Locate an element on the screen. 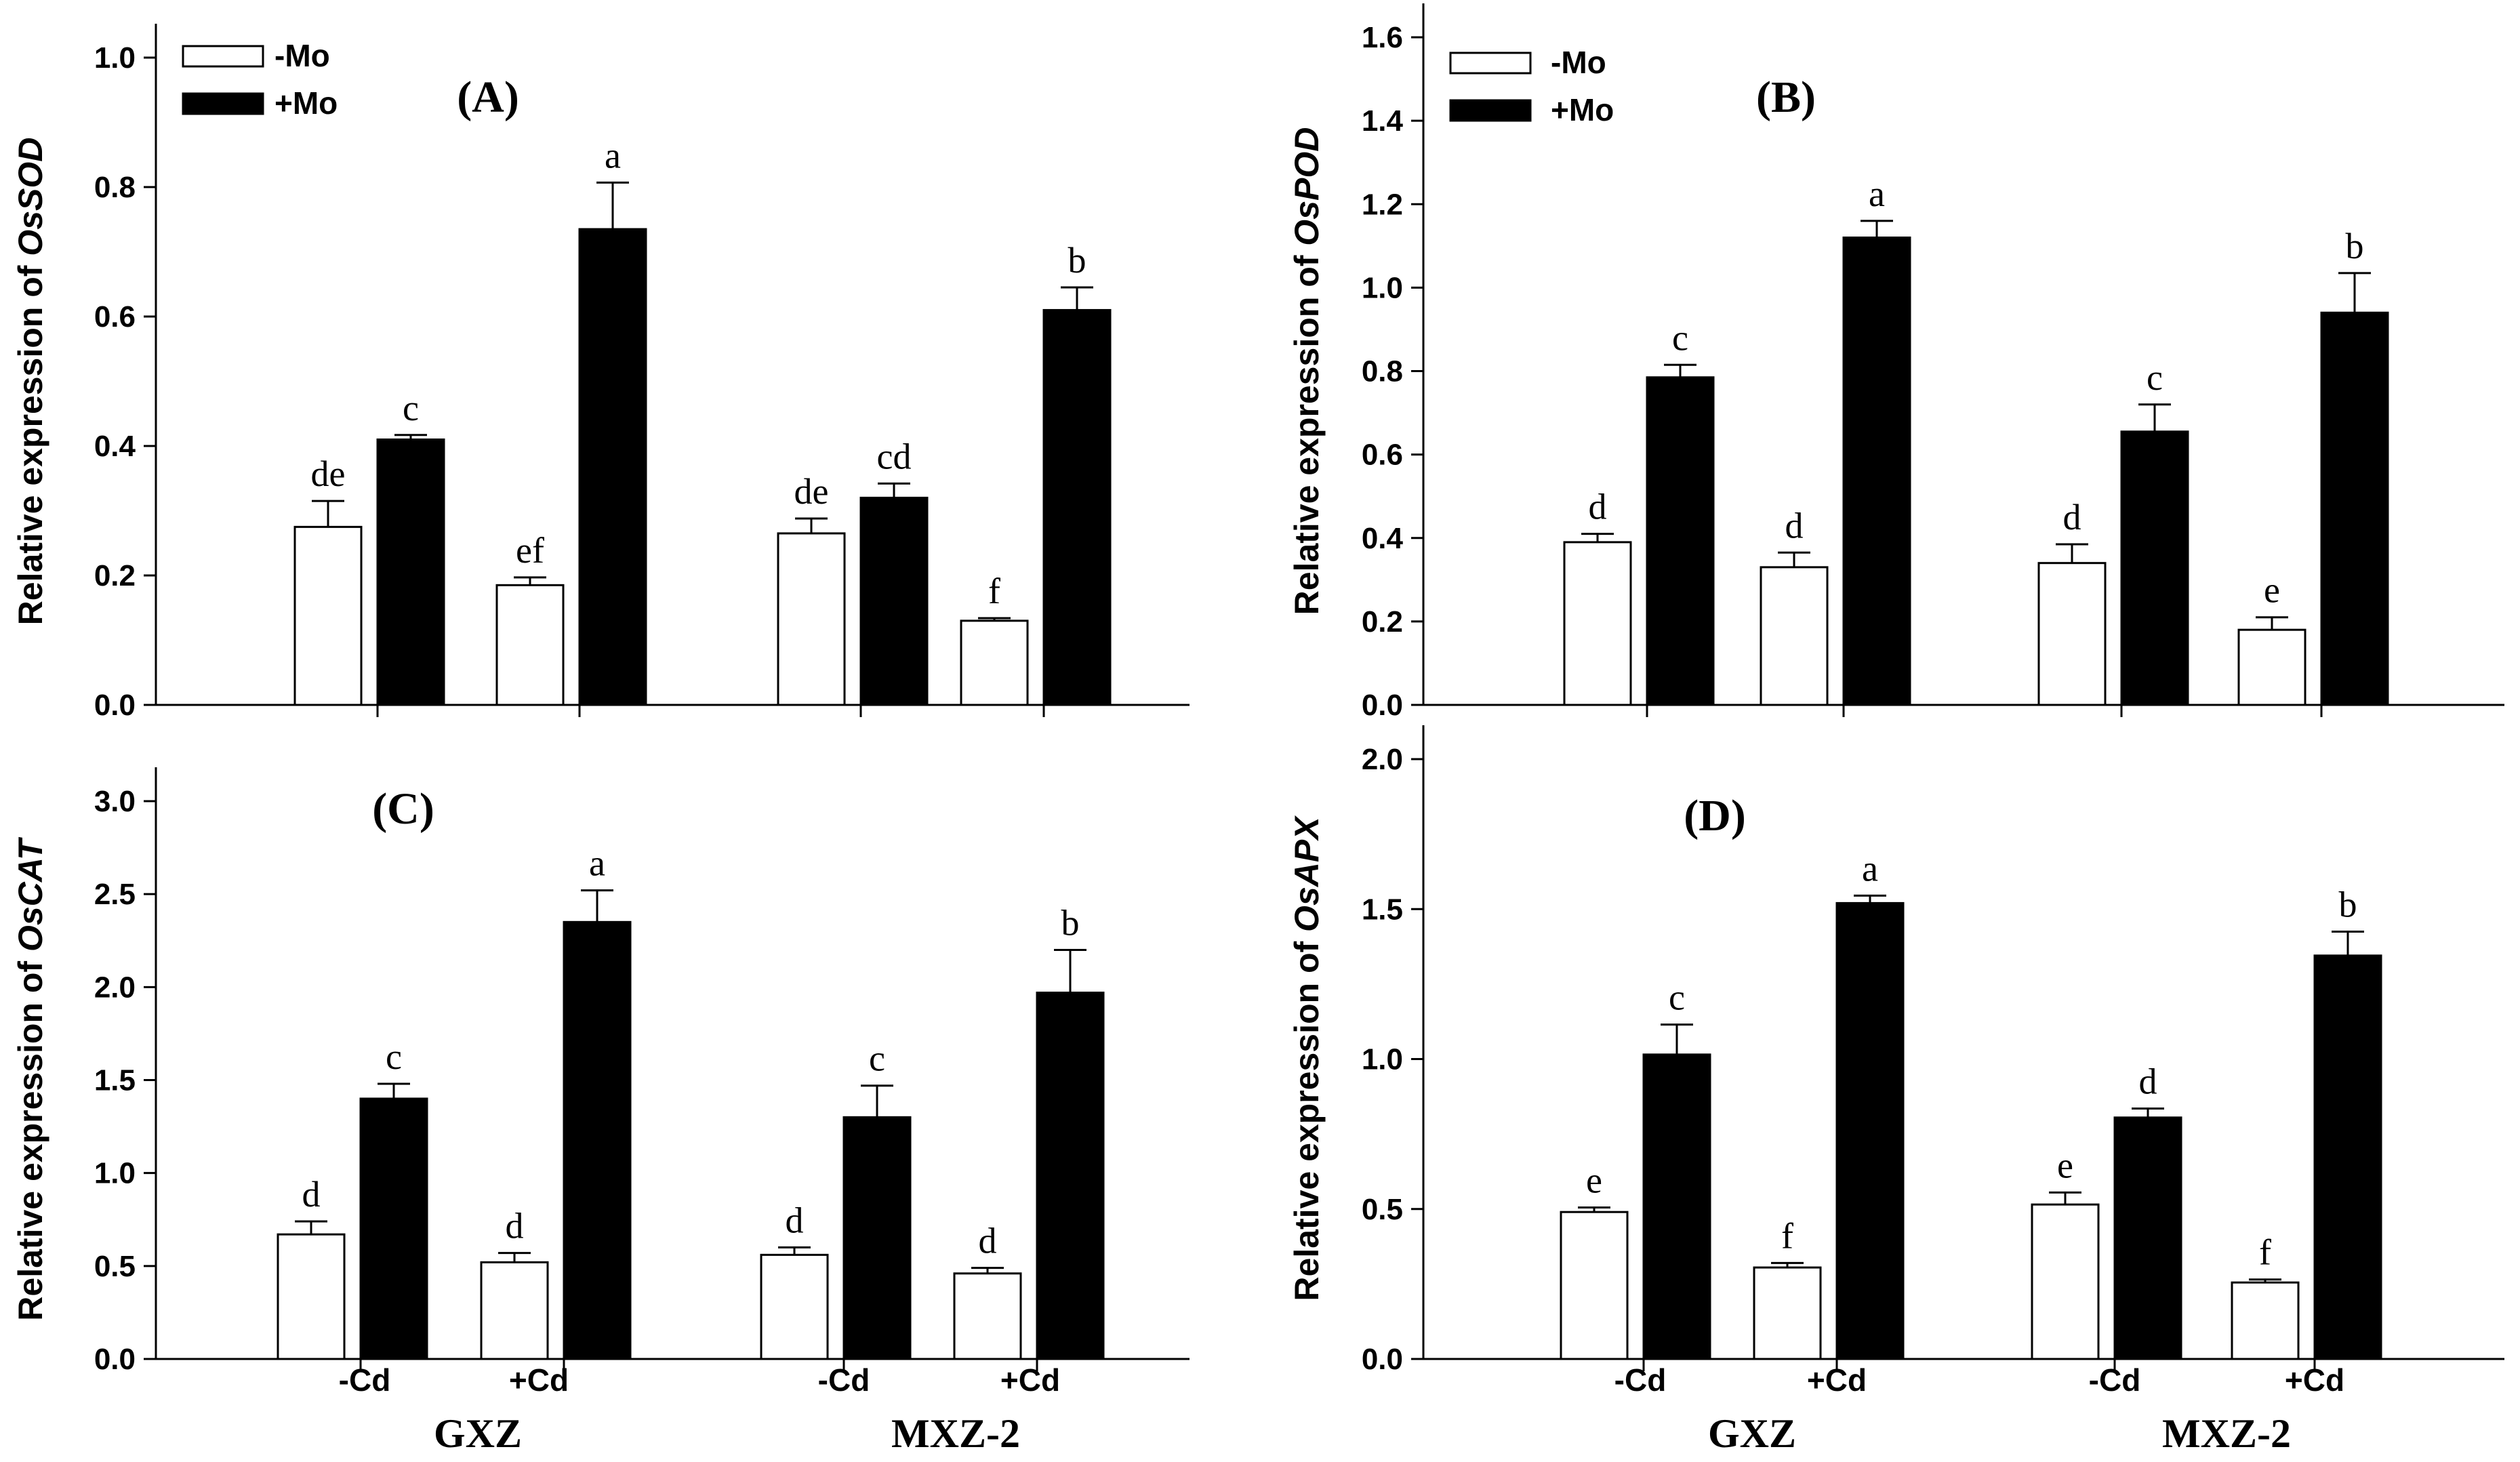 Image resolution: width=2520 pixels, height=1462 pixels. panel-tag-c: (C) is located at coordinates (403, 809).